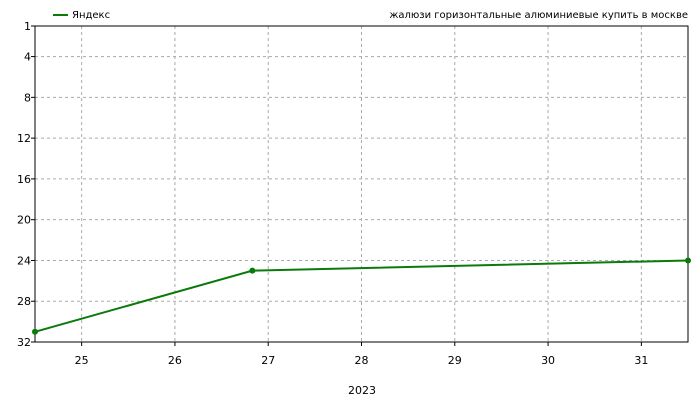 Image resolution: width=700 pixels, height=400 pixels. What do you see at coordinates (27, 26) in the screenshot?
I see `y-tick-label: 1` at bounding box center [27, 26].